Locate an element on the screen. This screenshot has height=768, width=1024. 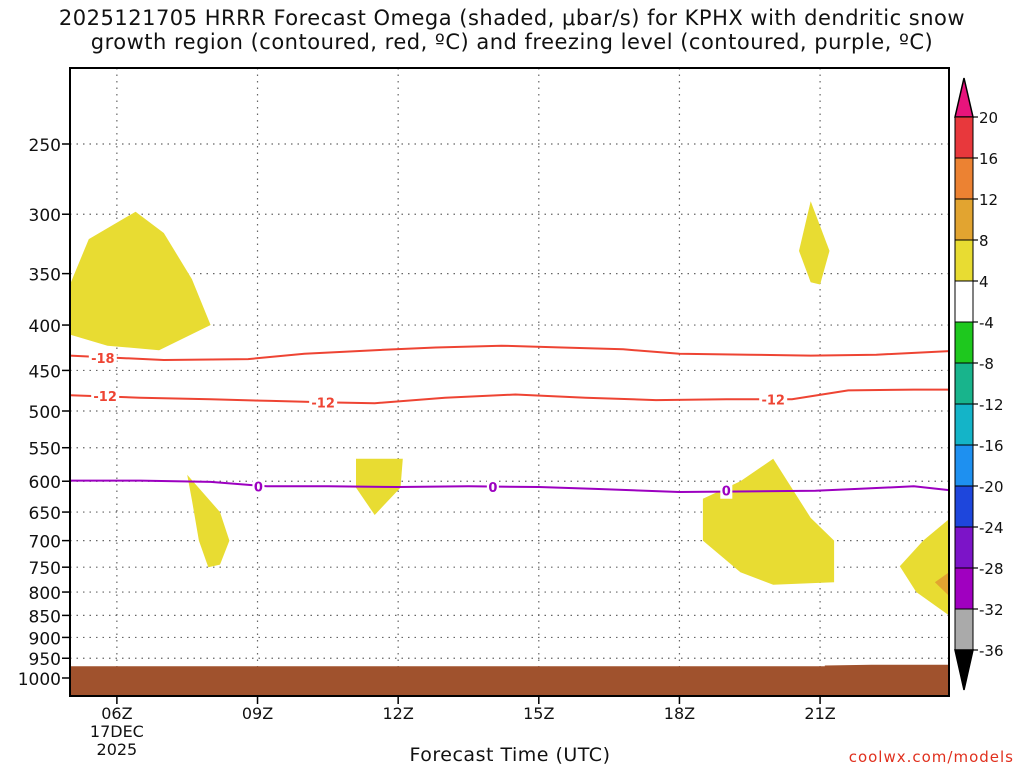
contour-label-2-1: 0 is located at coordinates (492, 488).